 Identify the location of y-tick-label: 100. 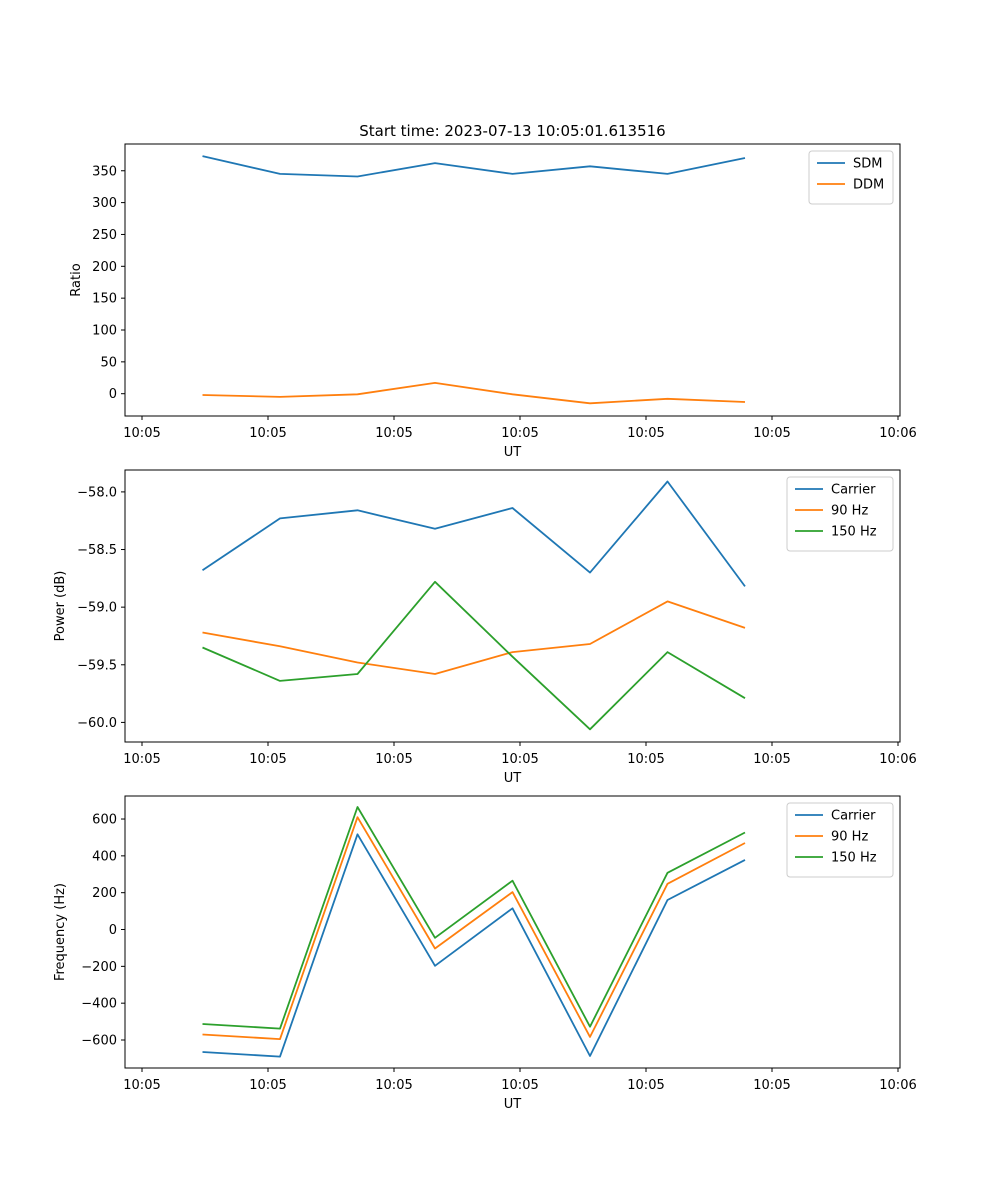
(104, 331).